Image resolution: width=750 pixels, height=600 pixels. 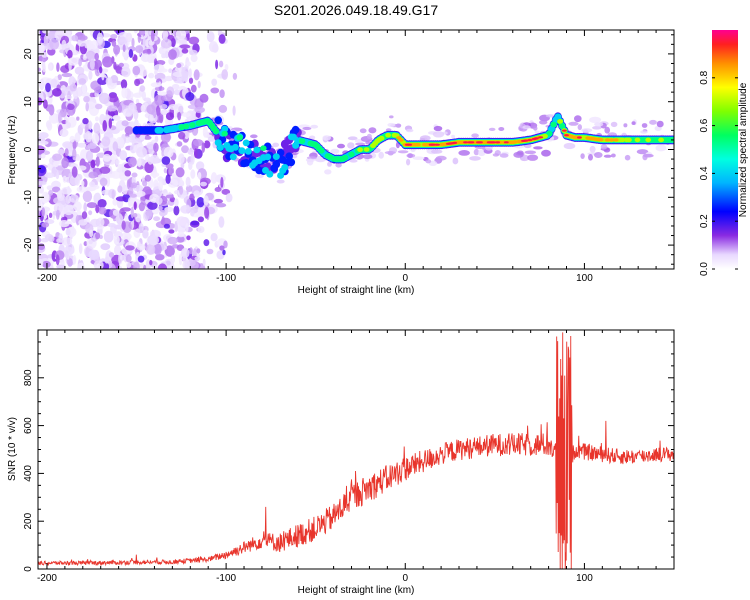 What do you see at coordinates (47, 278) in the screenshot?
I see `x-tick-label: -200` at bounding box center [47, 278].